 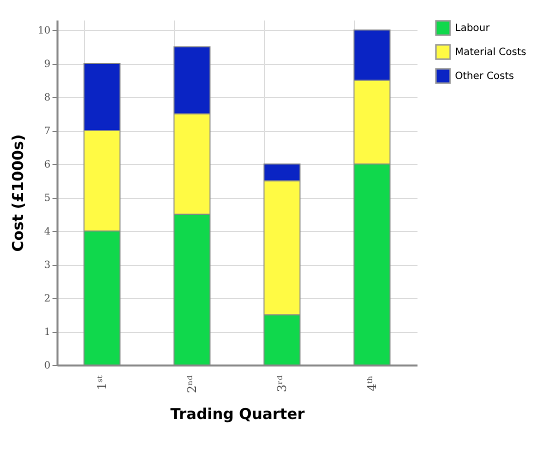 I want to click on legend-label: Labour, so click(x=473, y=28).